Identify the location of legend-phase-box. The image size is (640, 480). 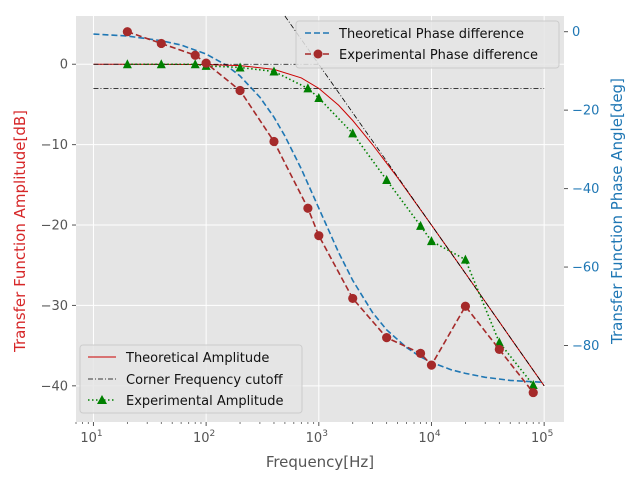
(427, 44).